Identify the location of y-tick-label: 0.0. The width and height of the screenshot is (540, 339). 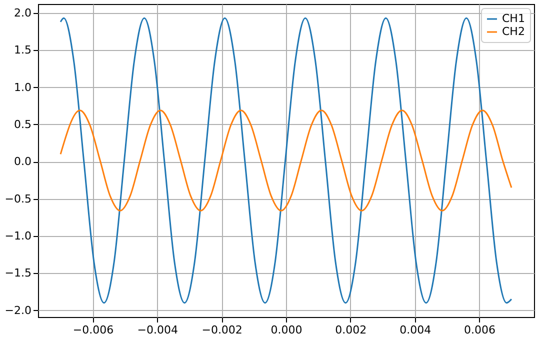
(23, 161).